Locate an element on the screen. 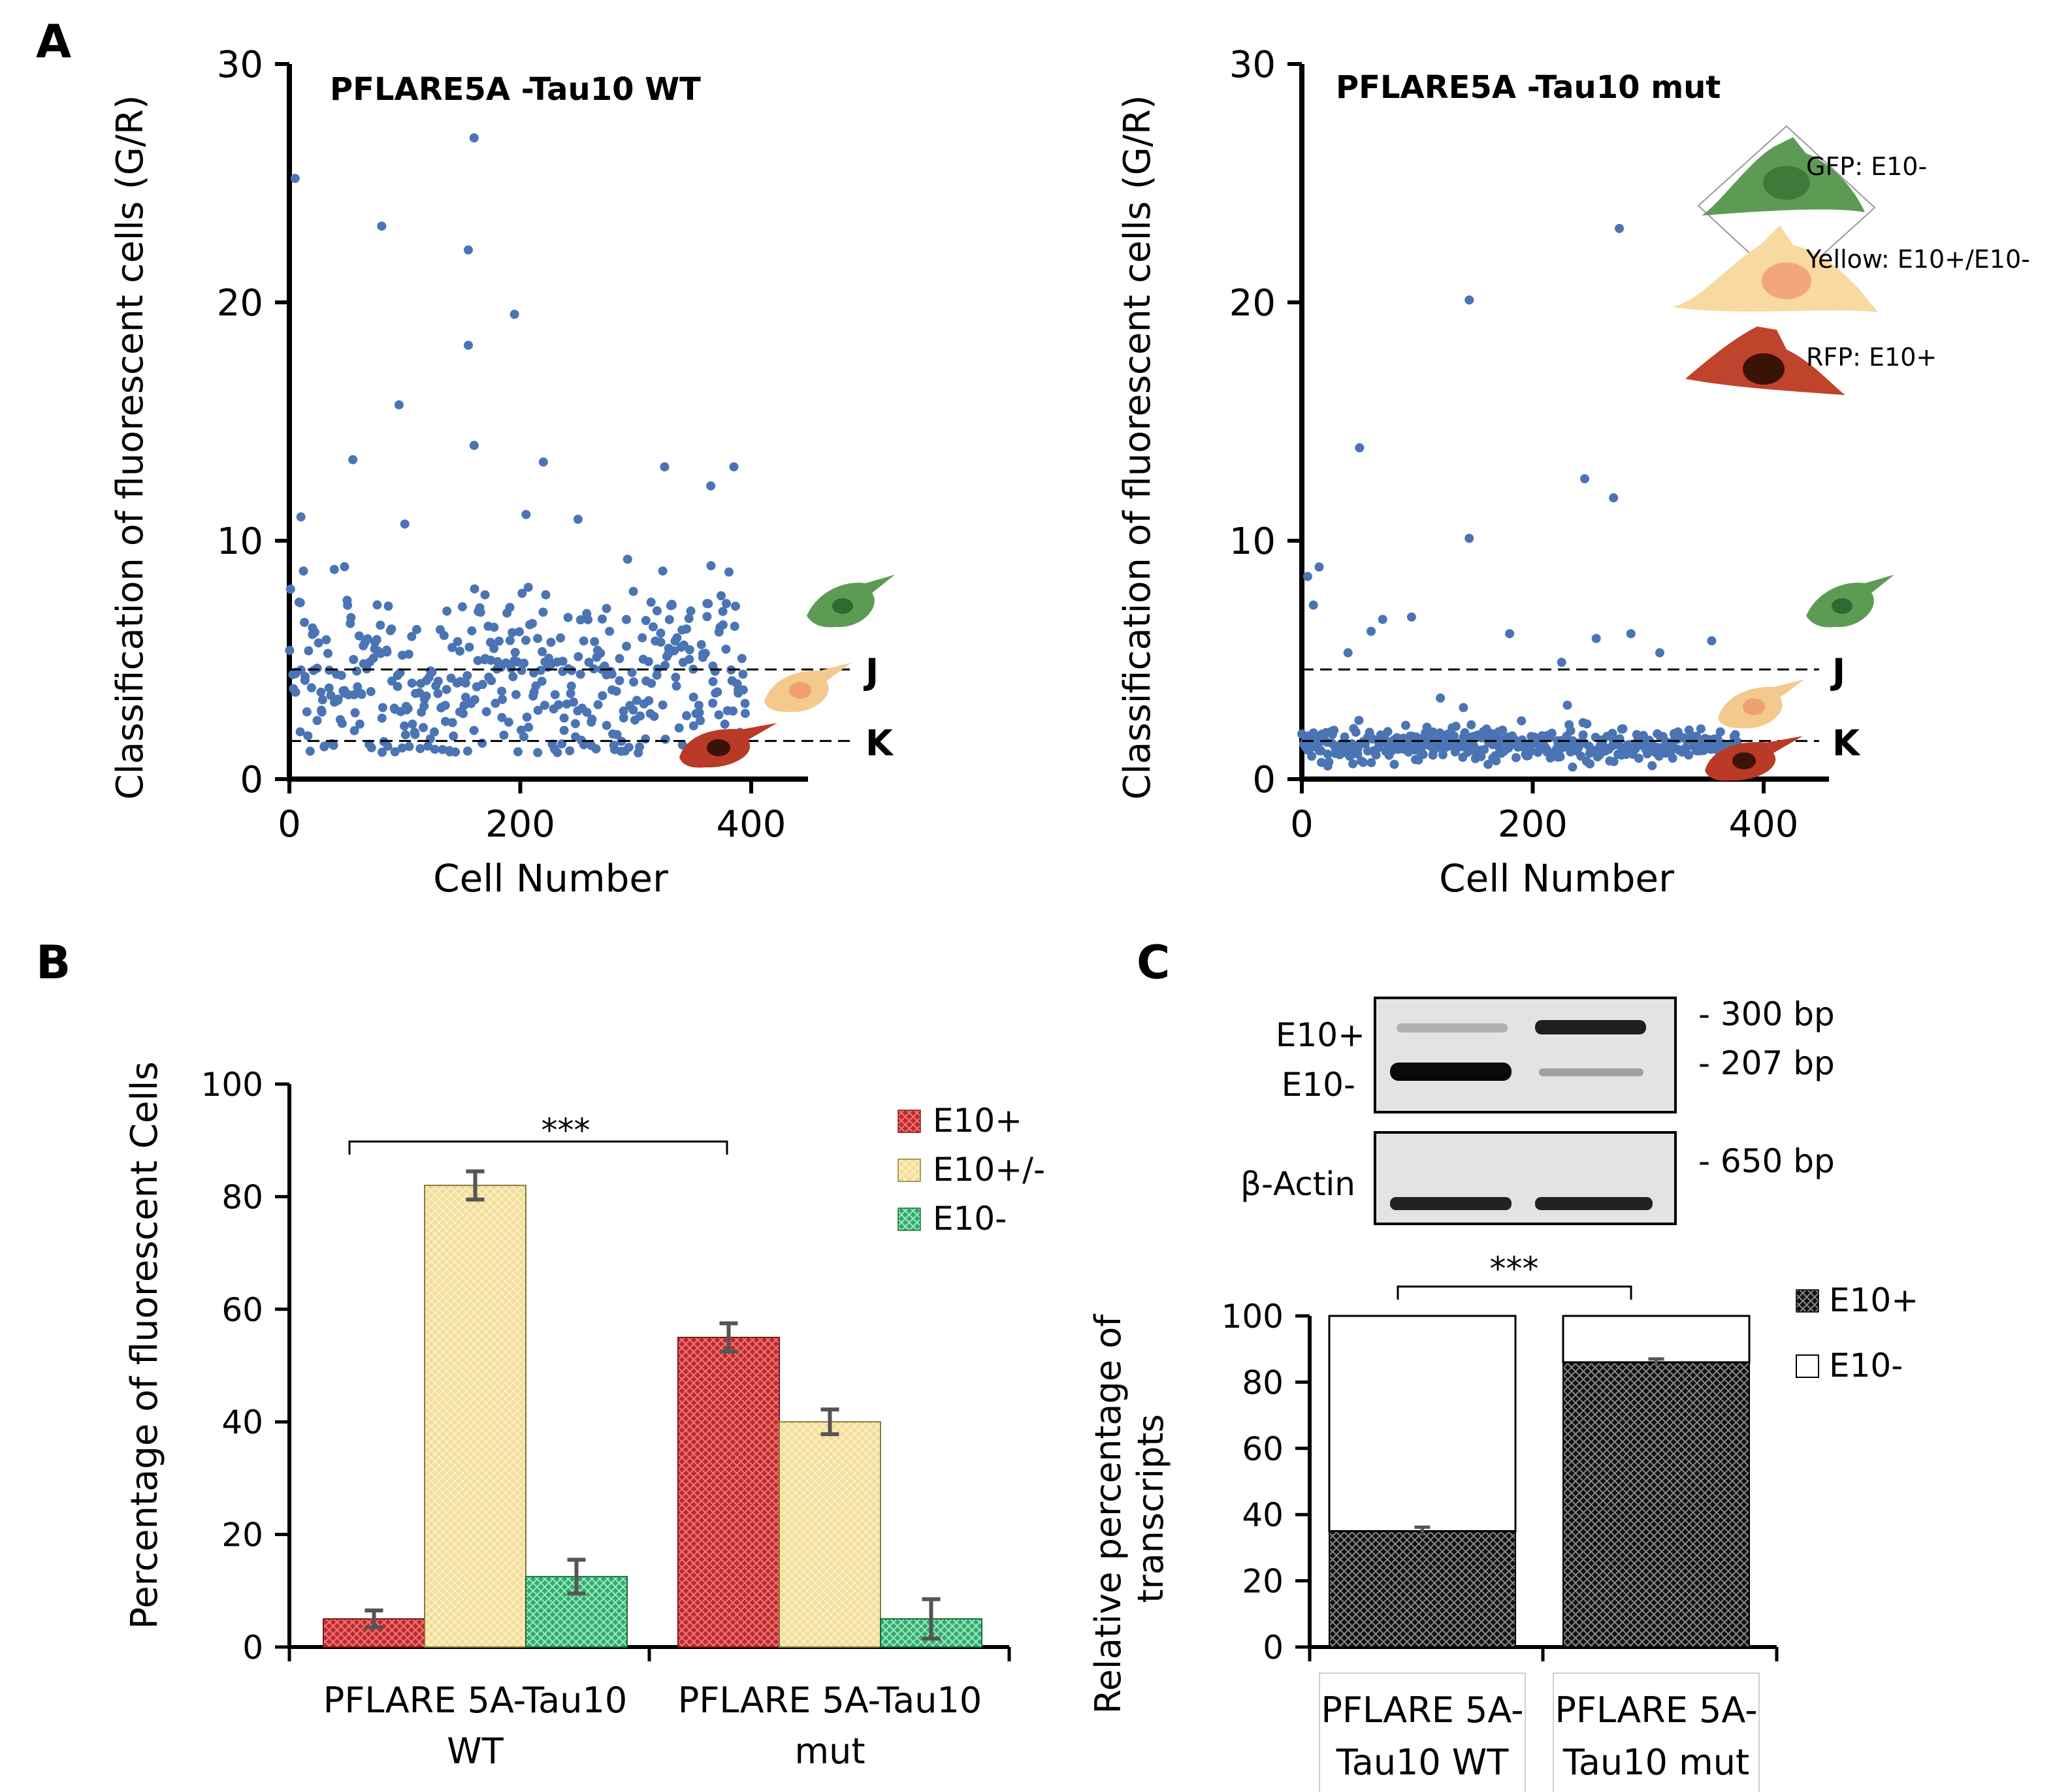  panel-label-a: A is located at coordinates (54, 42).